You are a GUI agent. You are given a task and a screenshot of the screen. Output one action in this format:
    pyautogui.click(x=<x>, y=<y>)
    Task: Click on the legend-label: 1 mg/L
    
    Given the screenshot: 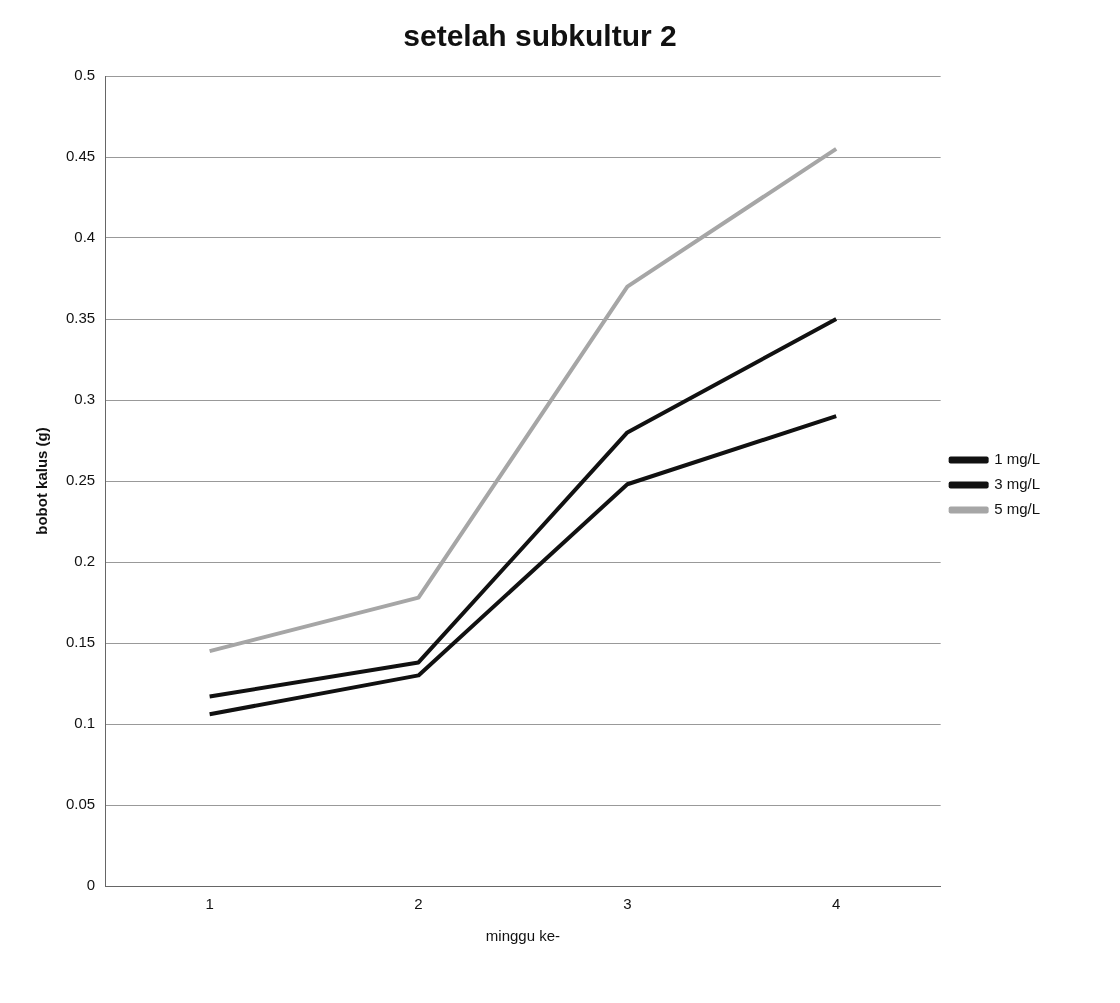 What is the action you would take?
    pyautogui.click(x=1017, y=459)
    